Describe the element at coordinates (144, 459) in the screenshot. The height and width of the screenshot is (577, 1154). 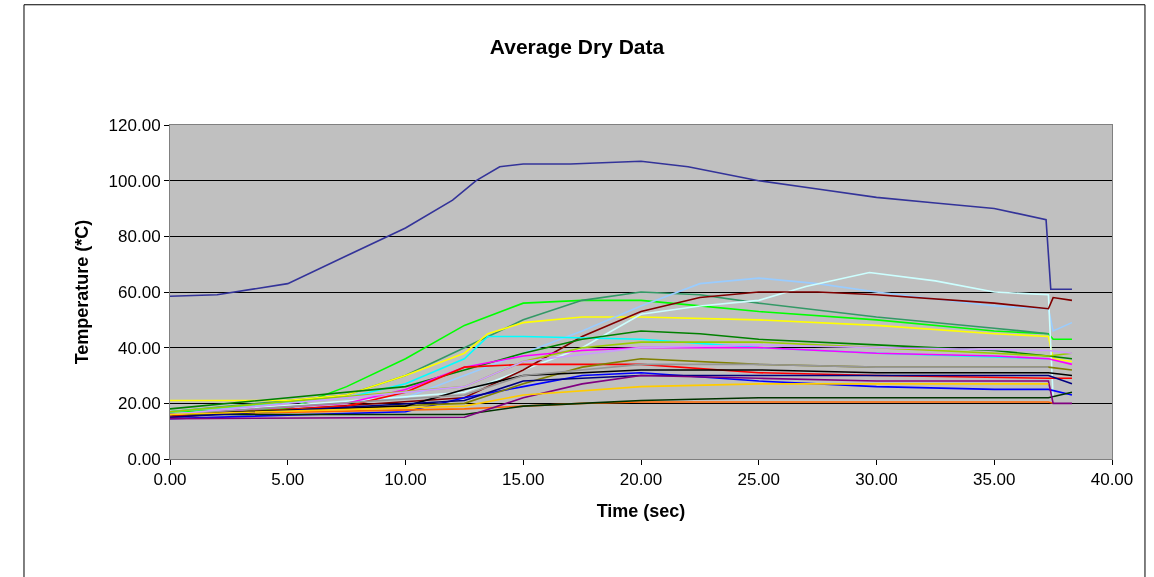
I see `y-tick-label: 0.00` at that location.